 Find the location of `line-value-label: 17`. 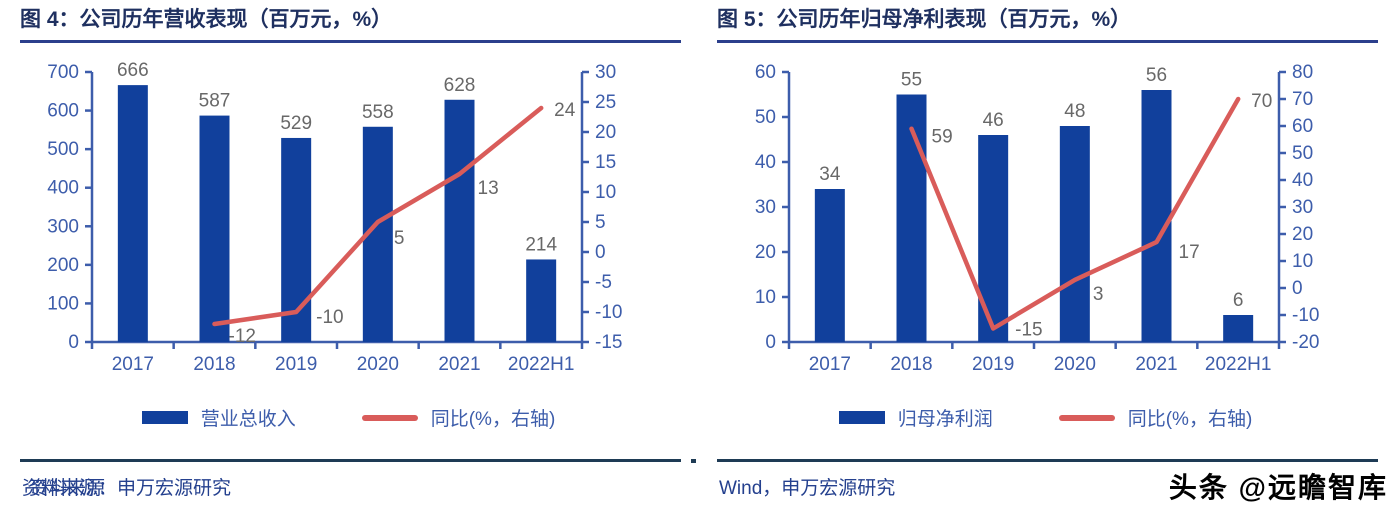

line-value-label: 17 is located at coordinates (1189, 252).